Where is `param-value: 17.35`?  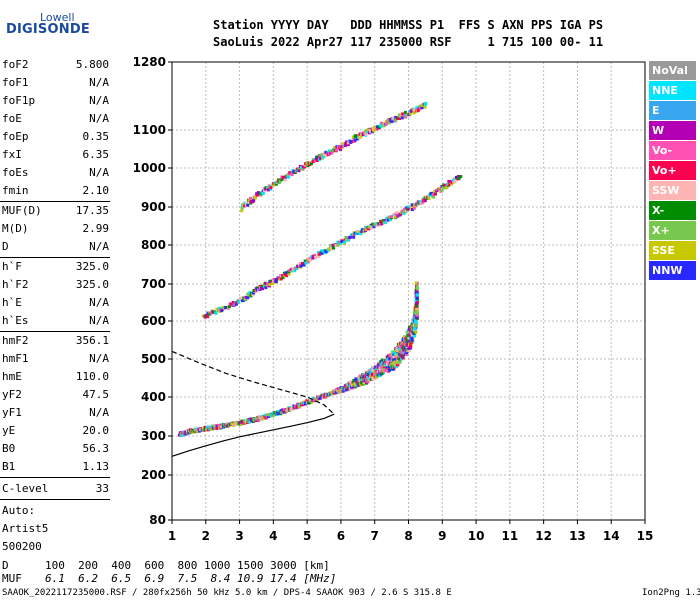 param-value: 17.35 is located at coordinates (92, 210).